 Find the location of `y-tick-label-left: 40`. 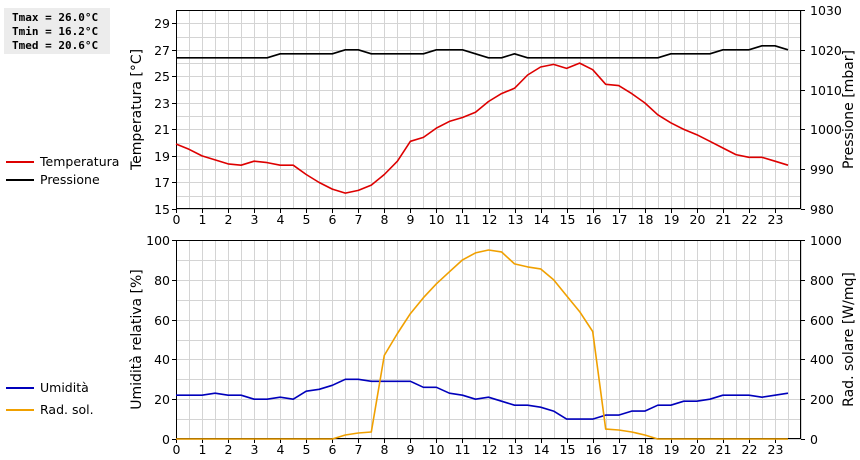

y-tick-label-left: 40 is located at coordinates (162, 359).